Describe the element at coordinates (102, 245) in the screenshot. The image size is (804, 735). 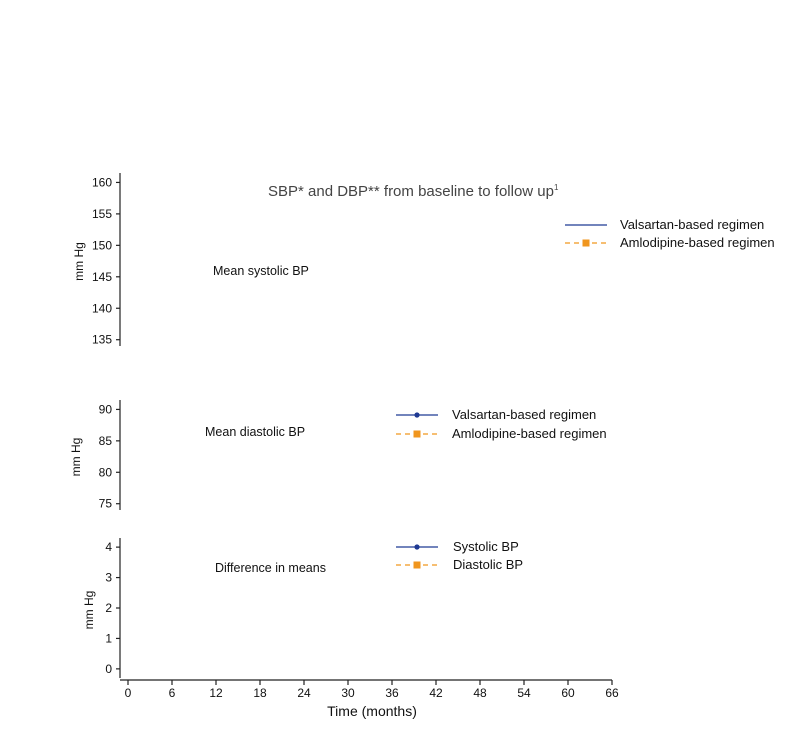
I see `y-tick-label: 150` at that location.